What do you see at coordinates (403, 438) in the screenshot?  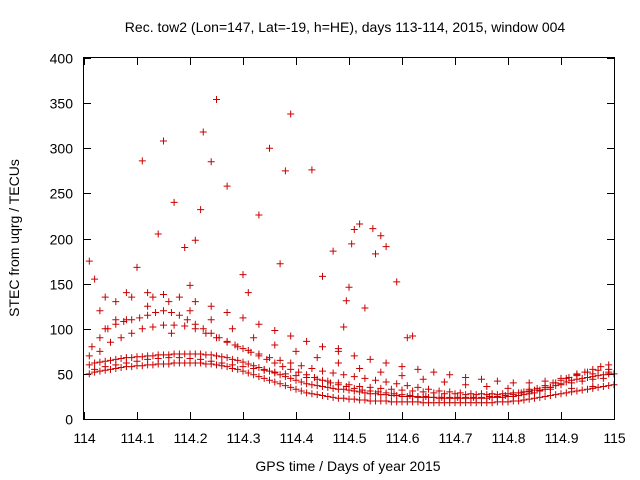 I see `x-tick-label: 114.6` at bounding box center [403, 438].